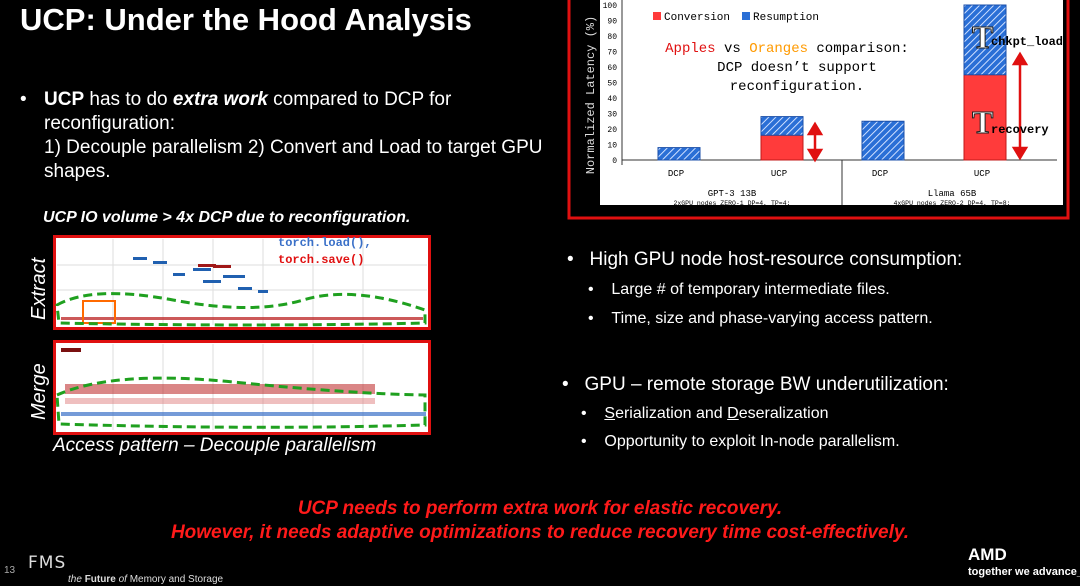 Image resolution: width=1080 pixels, height=586 pixels. What do you see at coordinates (325, 243) in the screenshot?
I see `torch-load-label: torch.load(),` at bounding box center [325, 243].